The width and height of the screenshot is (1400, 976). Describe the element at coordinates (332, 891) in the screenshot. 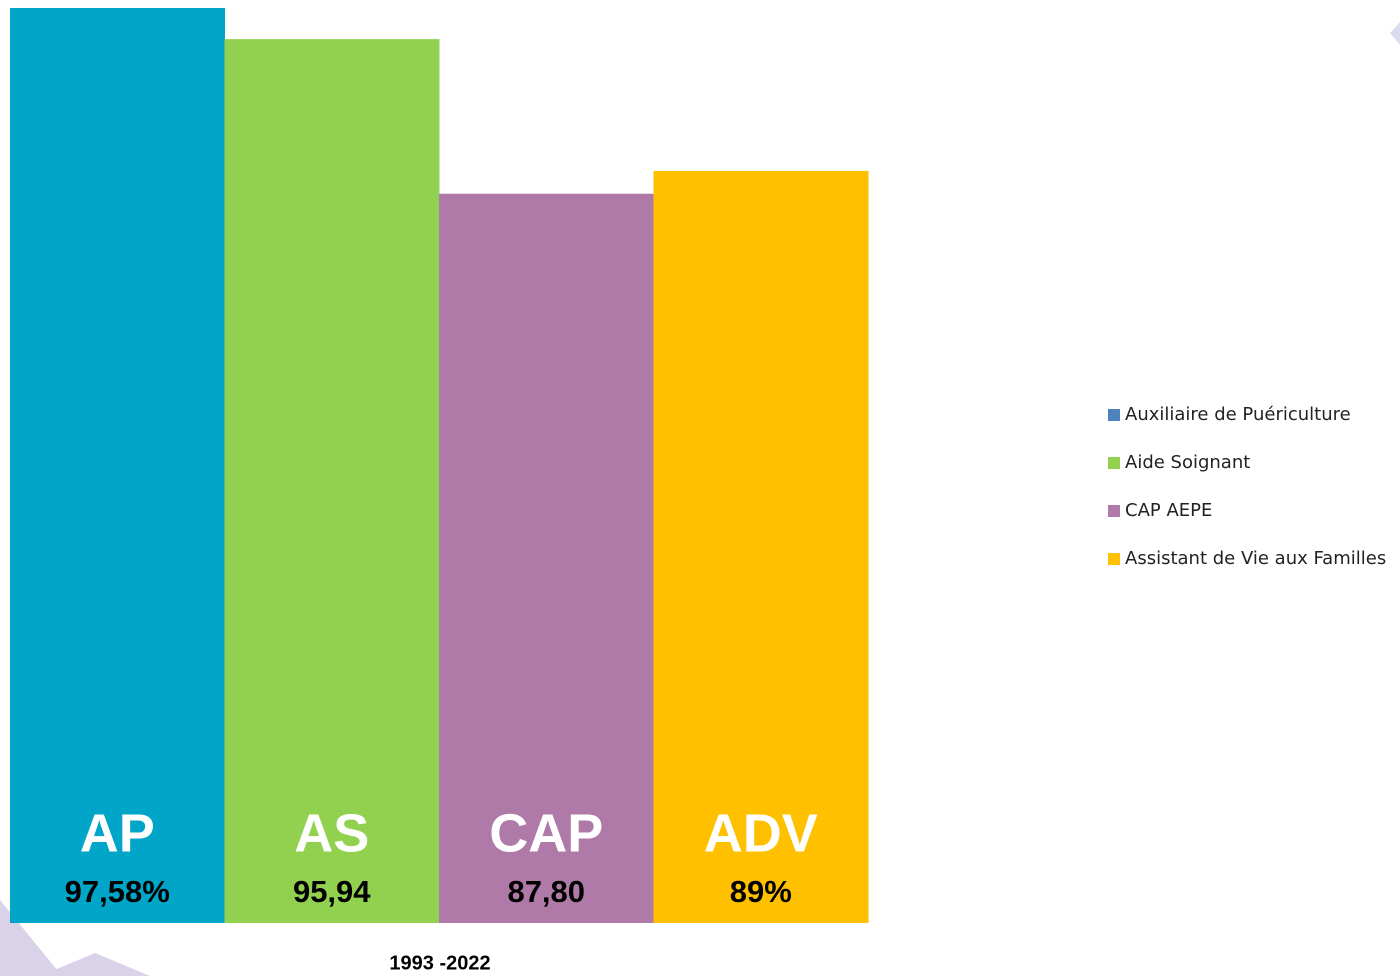

I see `value-label: 95,94` at that location.